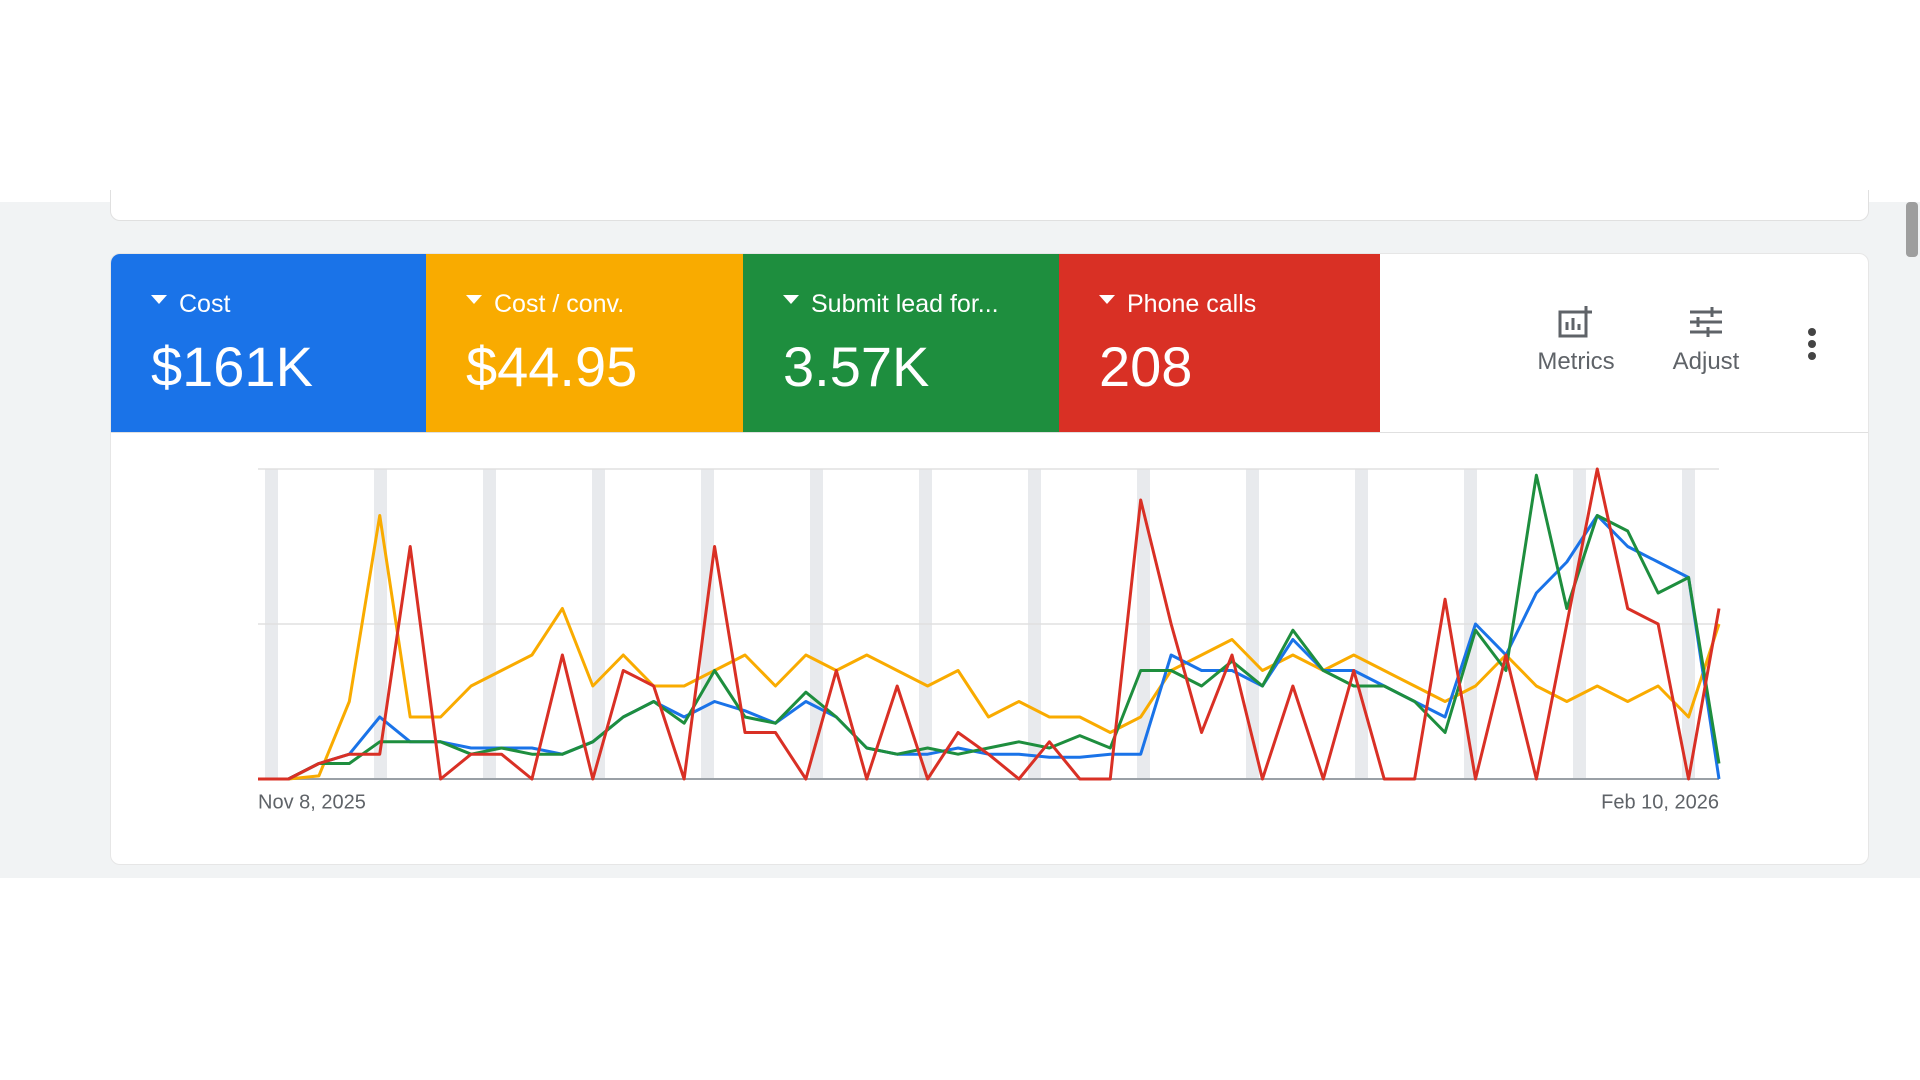 This screenshot has width=1920, height=1080. Describe the element at coordinates (552, 366) in the screenshot. I see `metric-value: $44.95` at that location.